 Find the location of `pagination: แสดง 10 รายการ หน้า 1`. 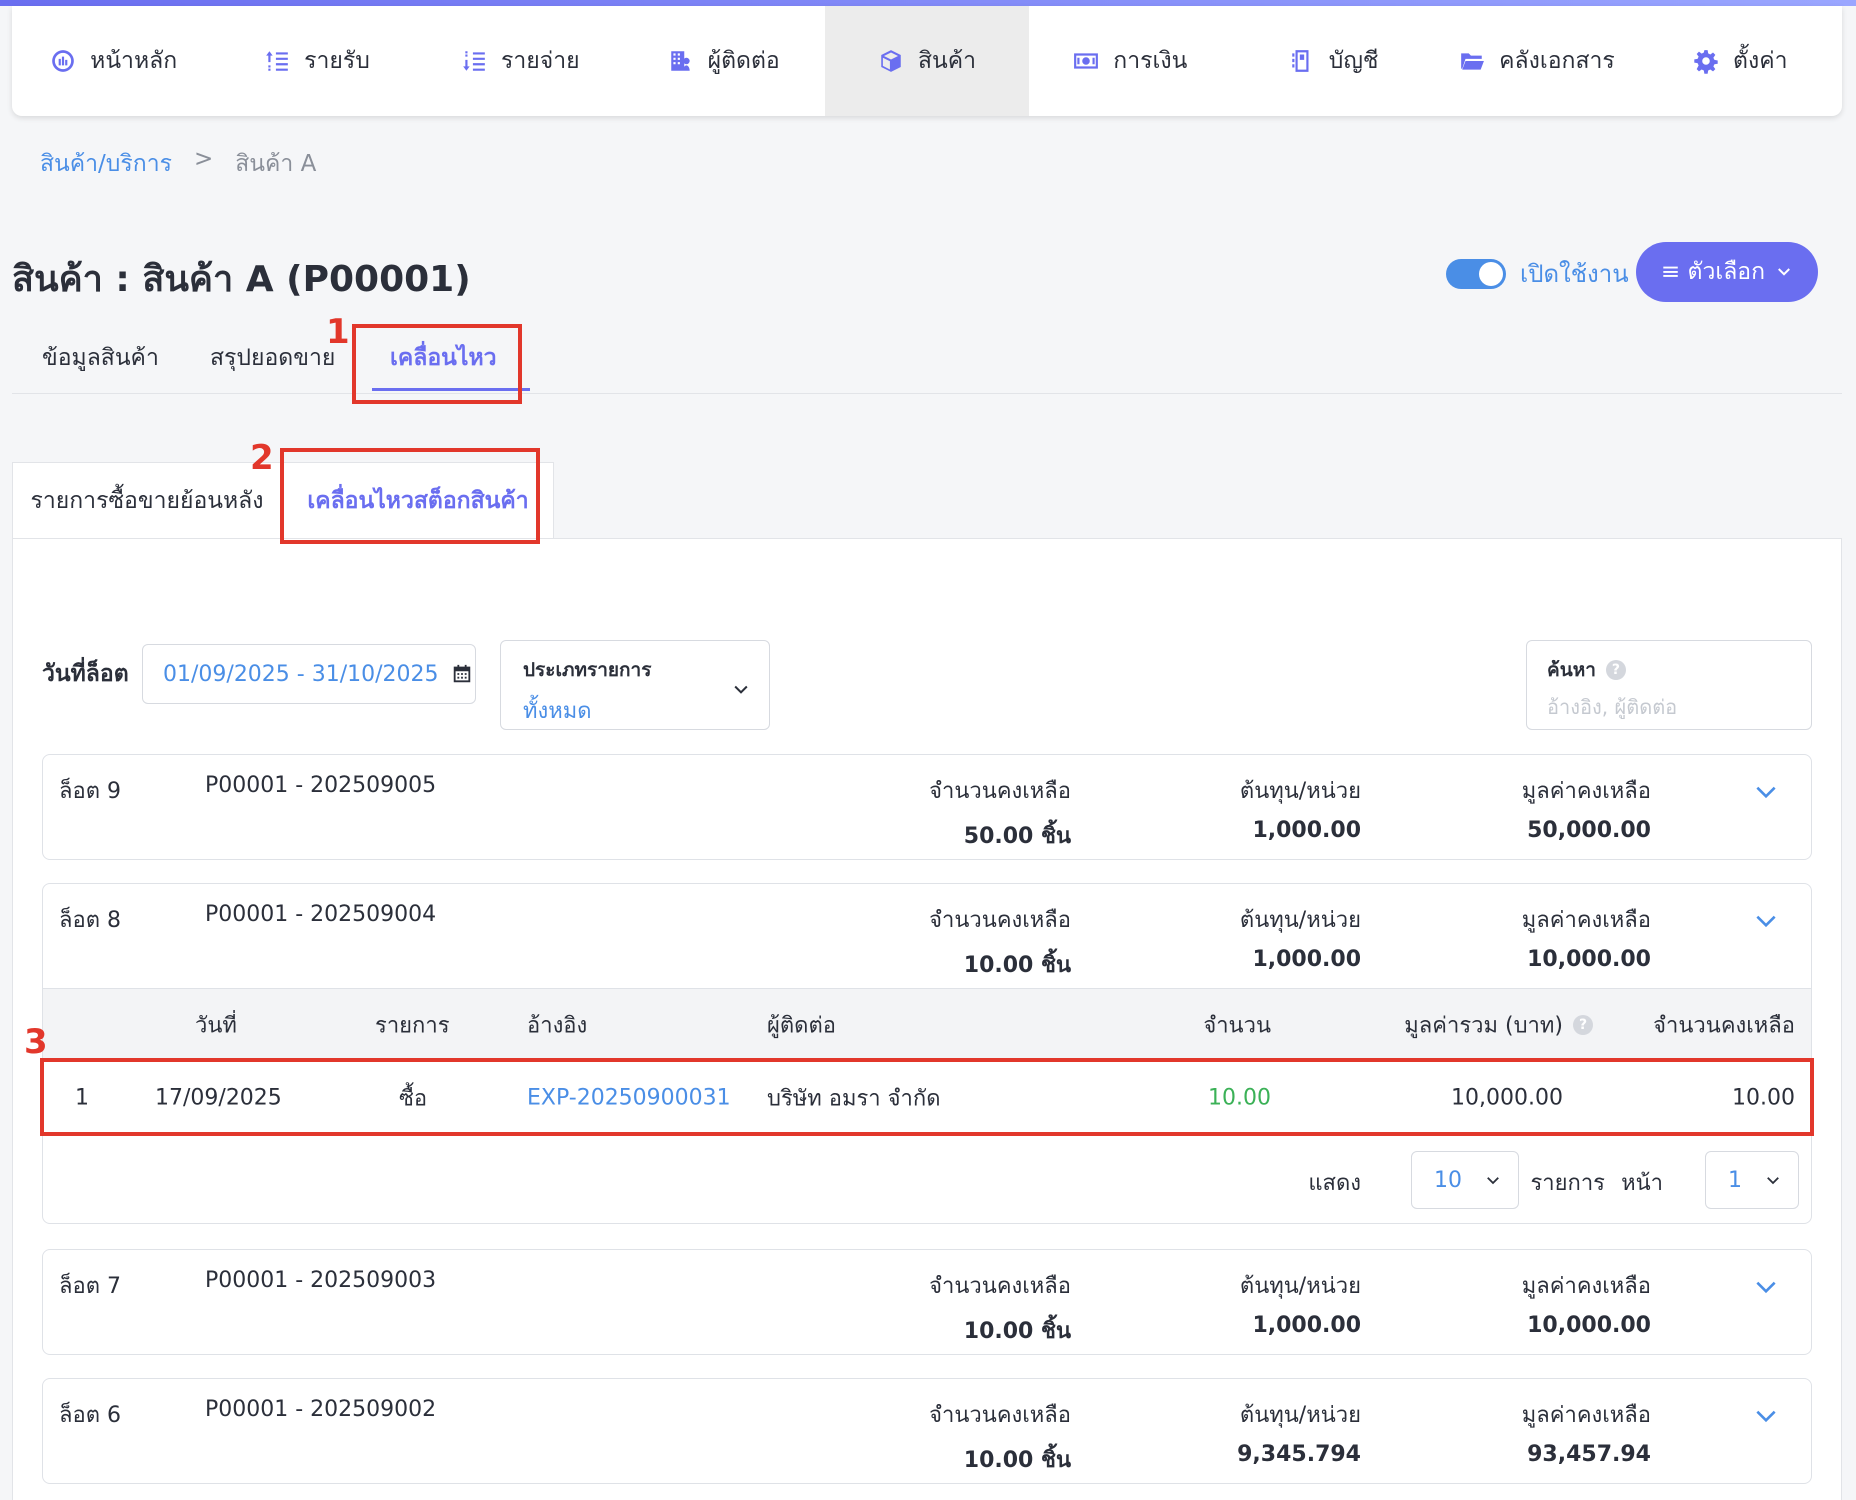

pagination: แสดง 10 รายการ หน้า 1 is located at coordinates (927, 1179).